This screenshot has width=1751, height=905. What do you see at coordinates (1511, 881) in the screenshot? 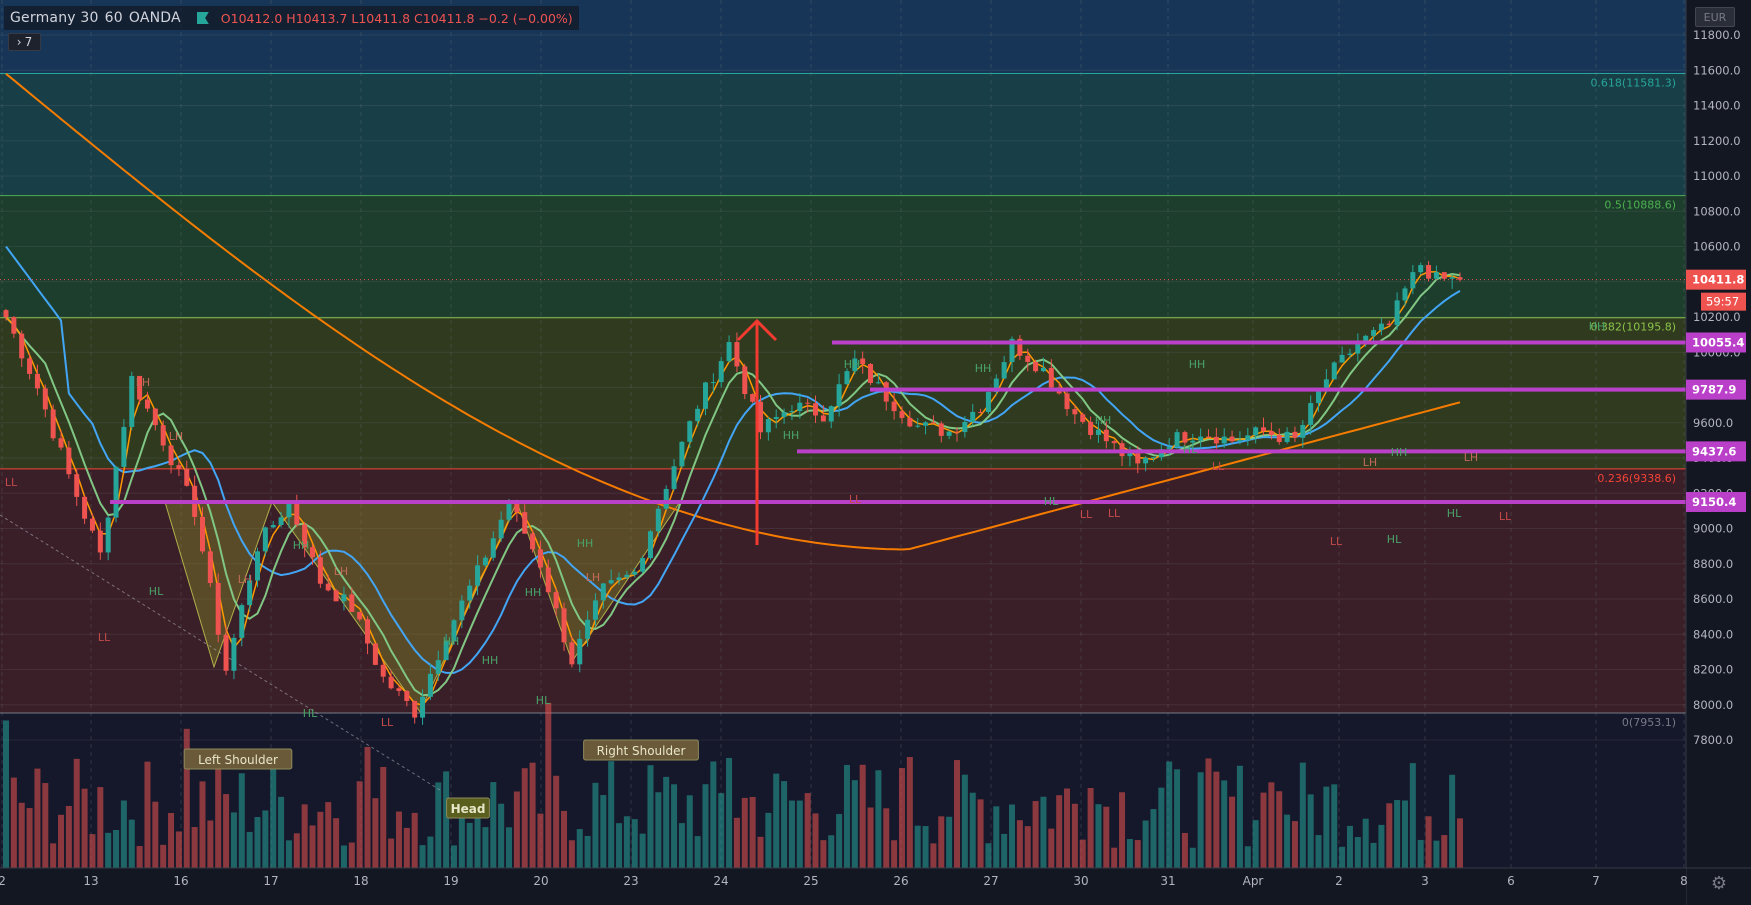
I see `time-label: 6` at bounding box center [1511, 881].